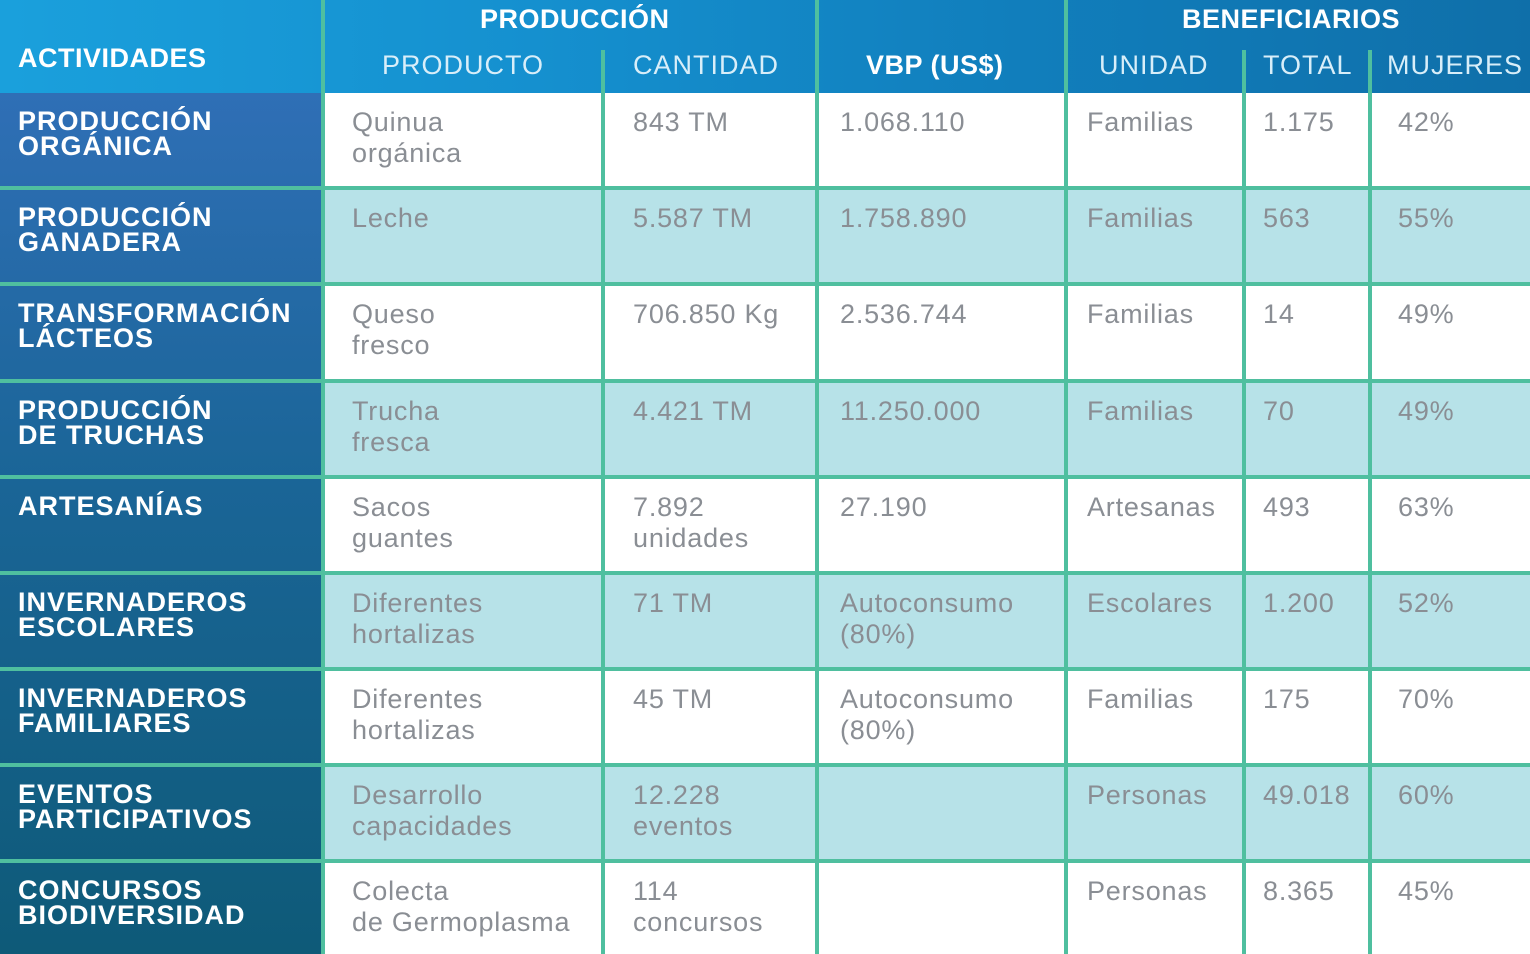  What do you see at coordinates (112, 58) in the screenshot?
I see `header-actividades: ACTIVIDADES` at bounding box center [112, 58].